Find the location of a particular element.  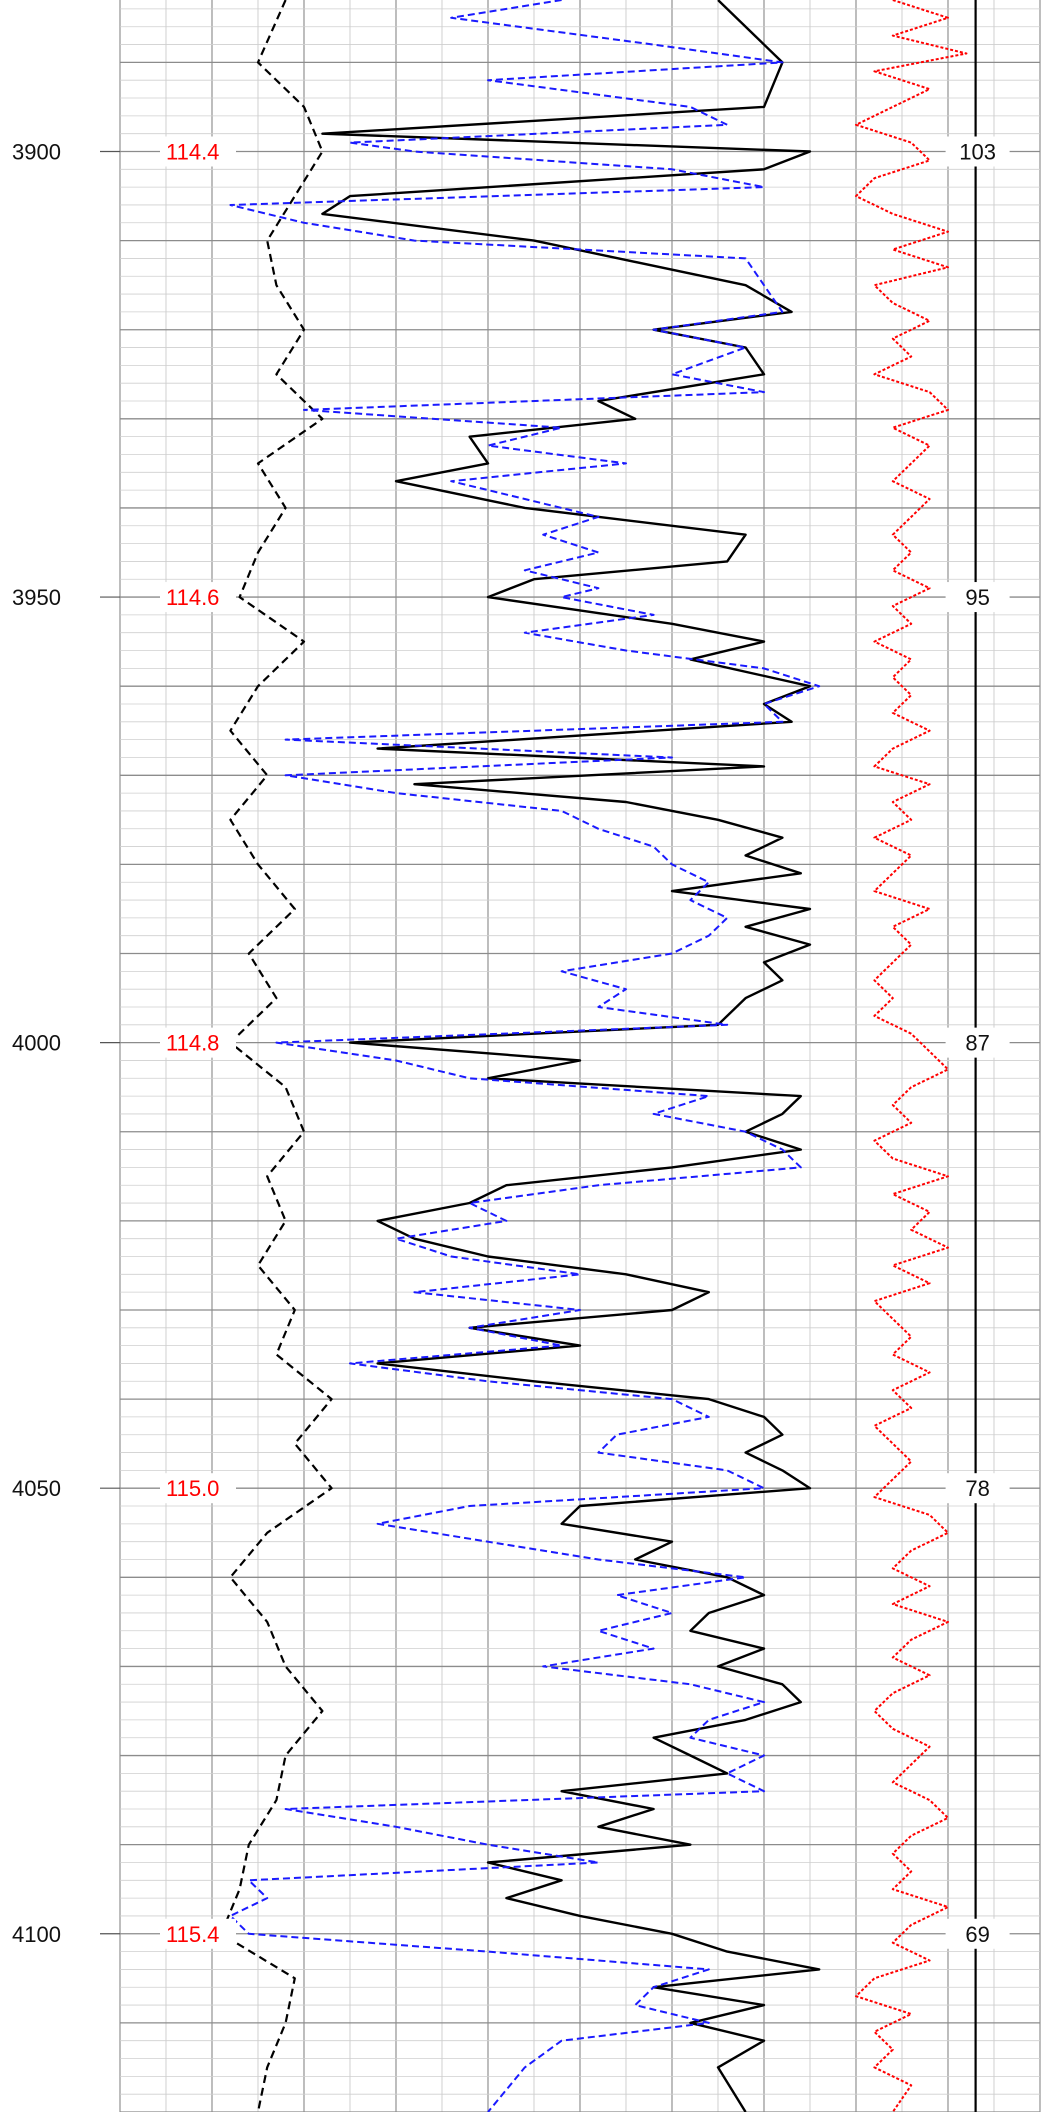

black-scale-label: 87 is located at coordinates (977, 1043).